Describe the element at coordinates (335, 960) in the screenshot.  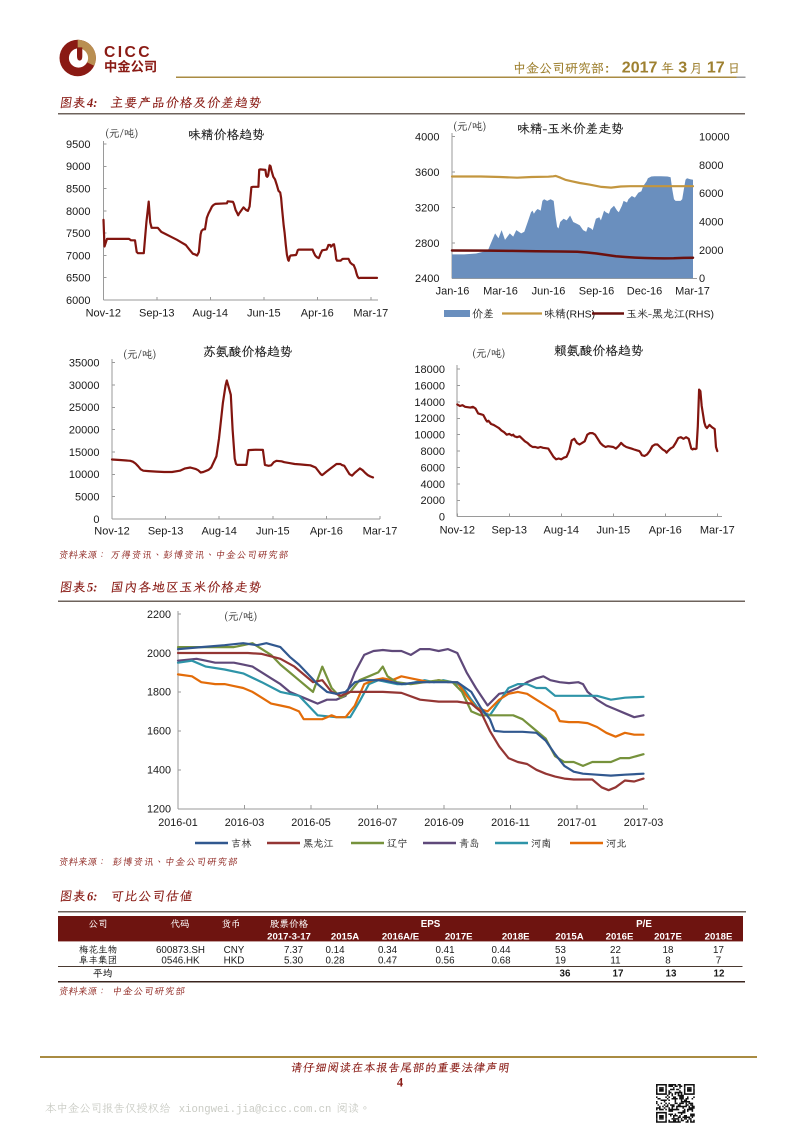
I see `svg-text: 0.28` at that location.